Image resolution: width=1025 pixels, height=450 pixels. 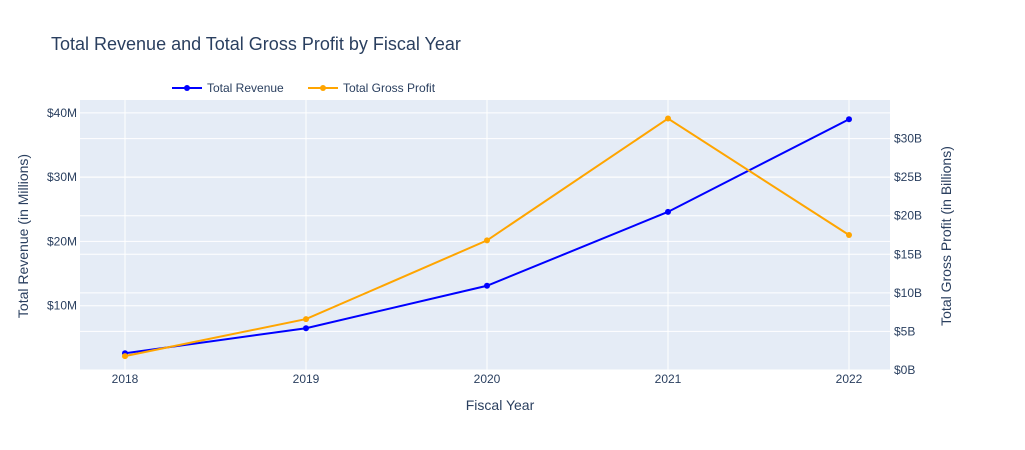 What do you see at coordinates (245, 88) in the screenshot?
I see `legend-label: Total Revenue` at bounding box center [245, 88].